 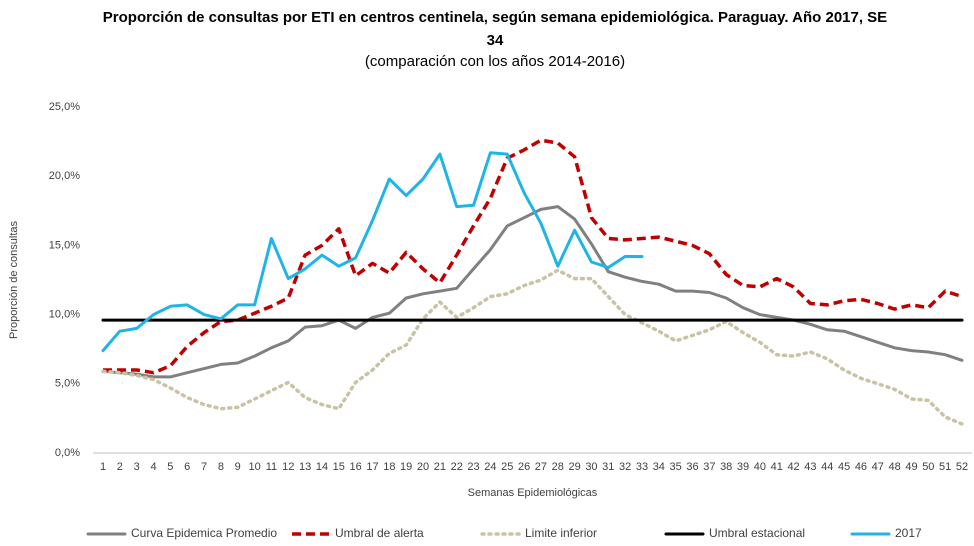 I want to click on x-tick-label: 38, so click(x=726, y=467).